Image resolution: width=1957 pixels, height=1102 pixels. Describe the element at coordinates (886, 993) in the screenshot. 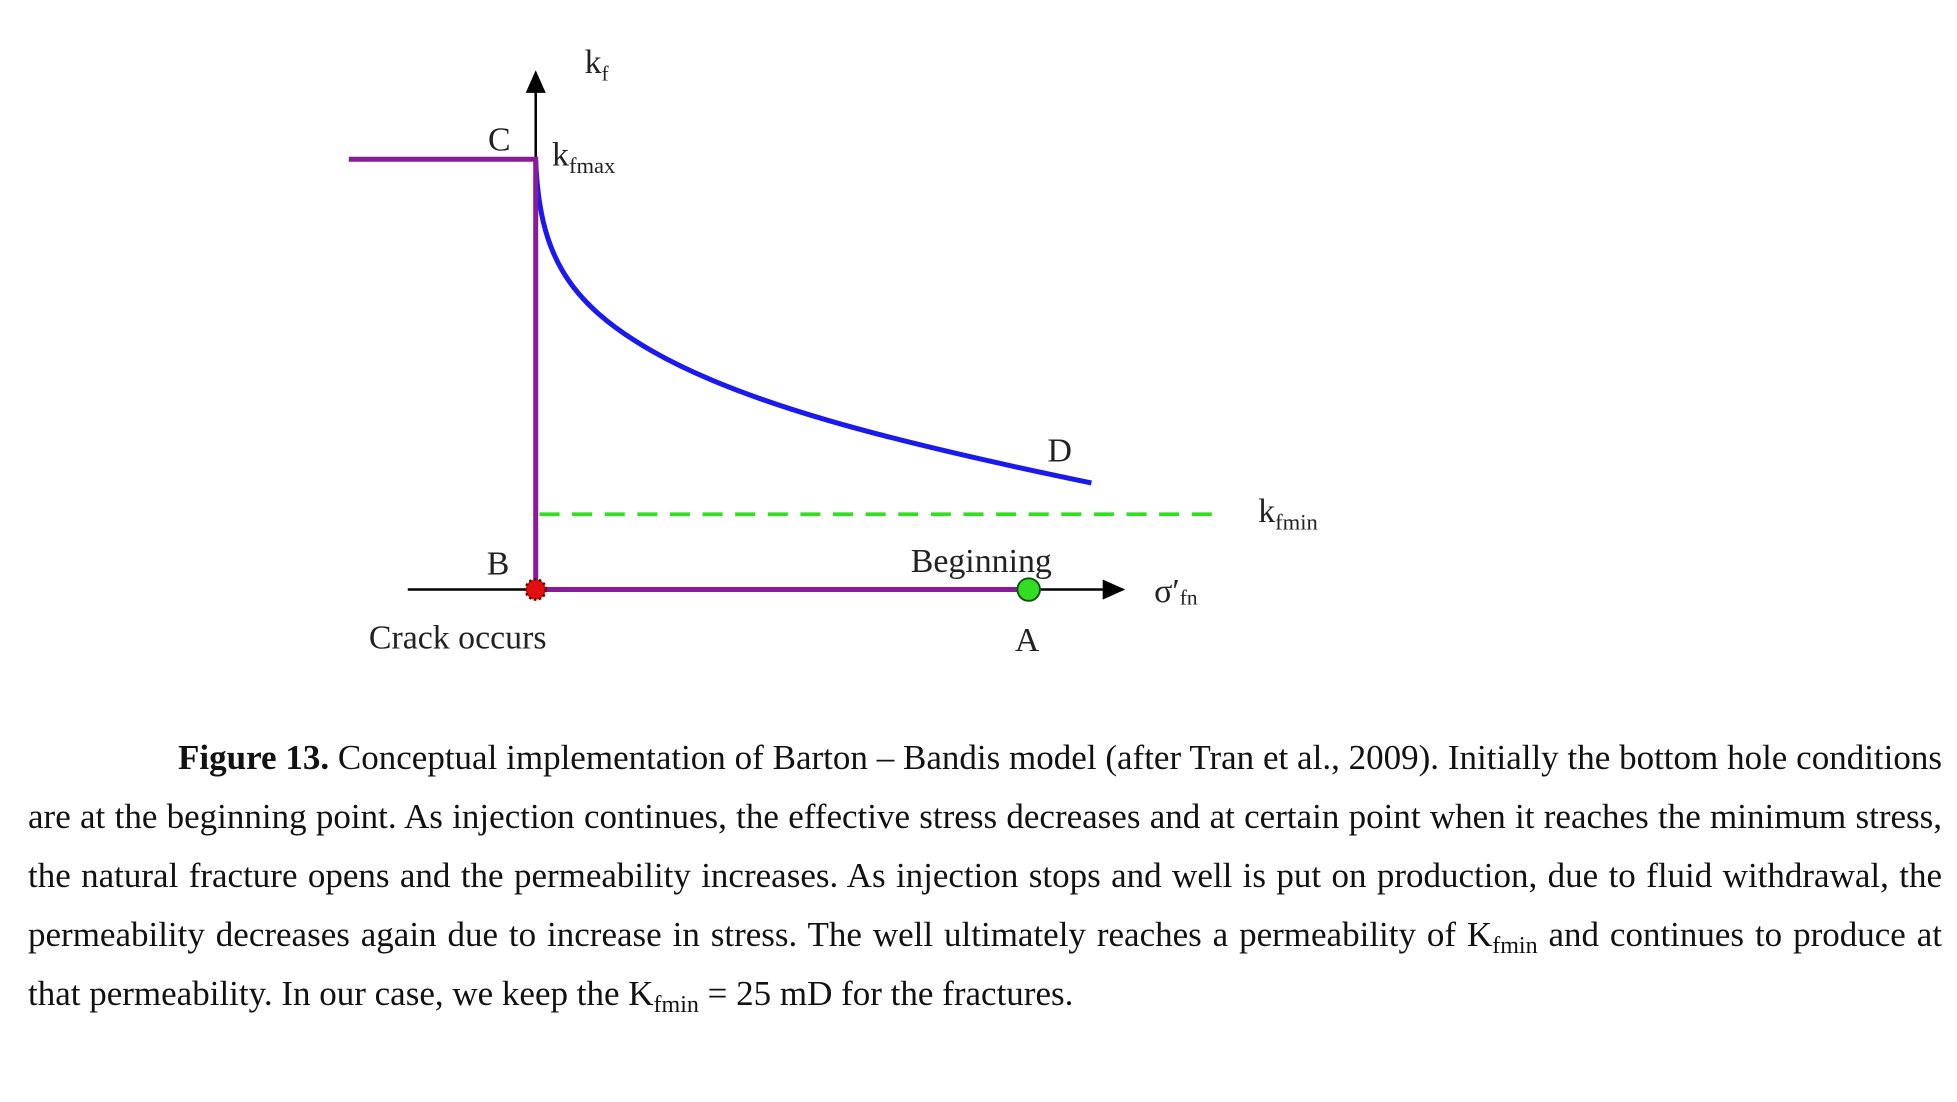

I see `caption-text: = 25 mD for the fractures.` at that location.